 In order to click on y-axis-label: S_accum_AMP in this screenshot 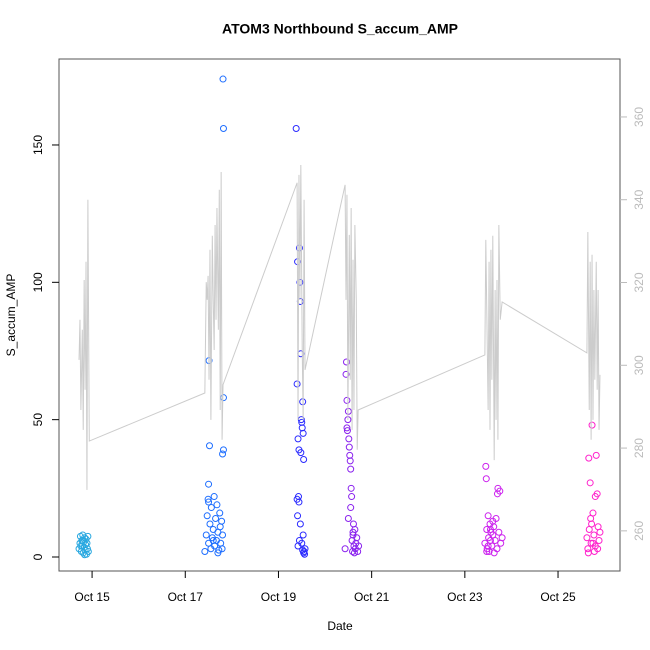, I will do `click(11, 315)`.